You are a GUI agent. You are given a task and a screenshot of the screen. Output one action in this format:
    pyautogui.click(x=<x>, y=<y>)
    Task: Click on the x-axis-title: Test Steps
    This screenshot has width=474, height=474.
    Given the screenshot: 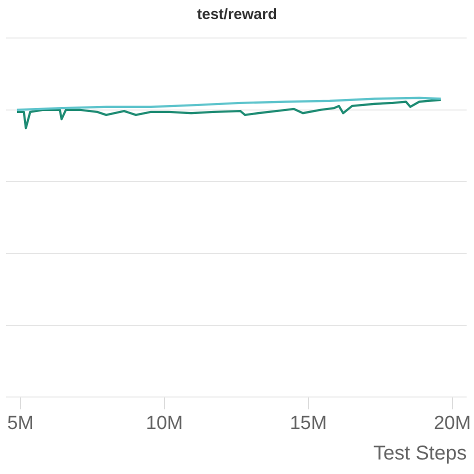 What is the action you would take?
    pyautogui.click(x=420, y=453)
    